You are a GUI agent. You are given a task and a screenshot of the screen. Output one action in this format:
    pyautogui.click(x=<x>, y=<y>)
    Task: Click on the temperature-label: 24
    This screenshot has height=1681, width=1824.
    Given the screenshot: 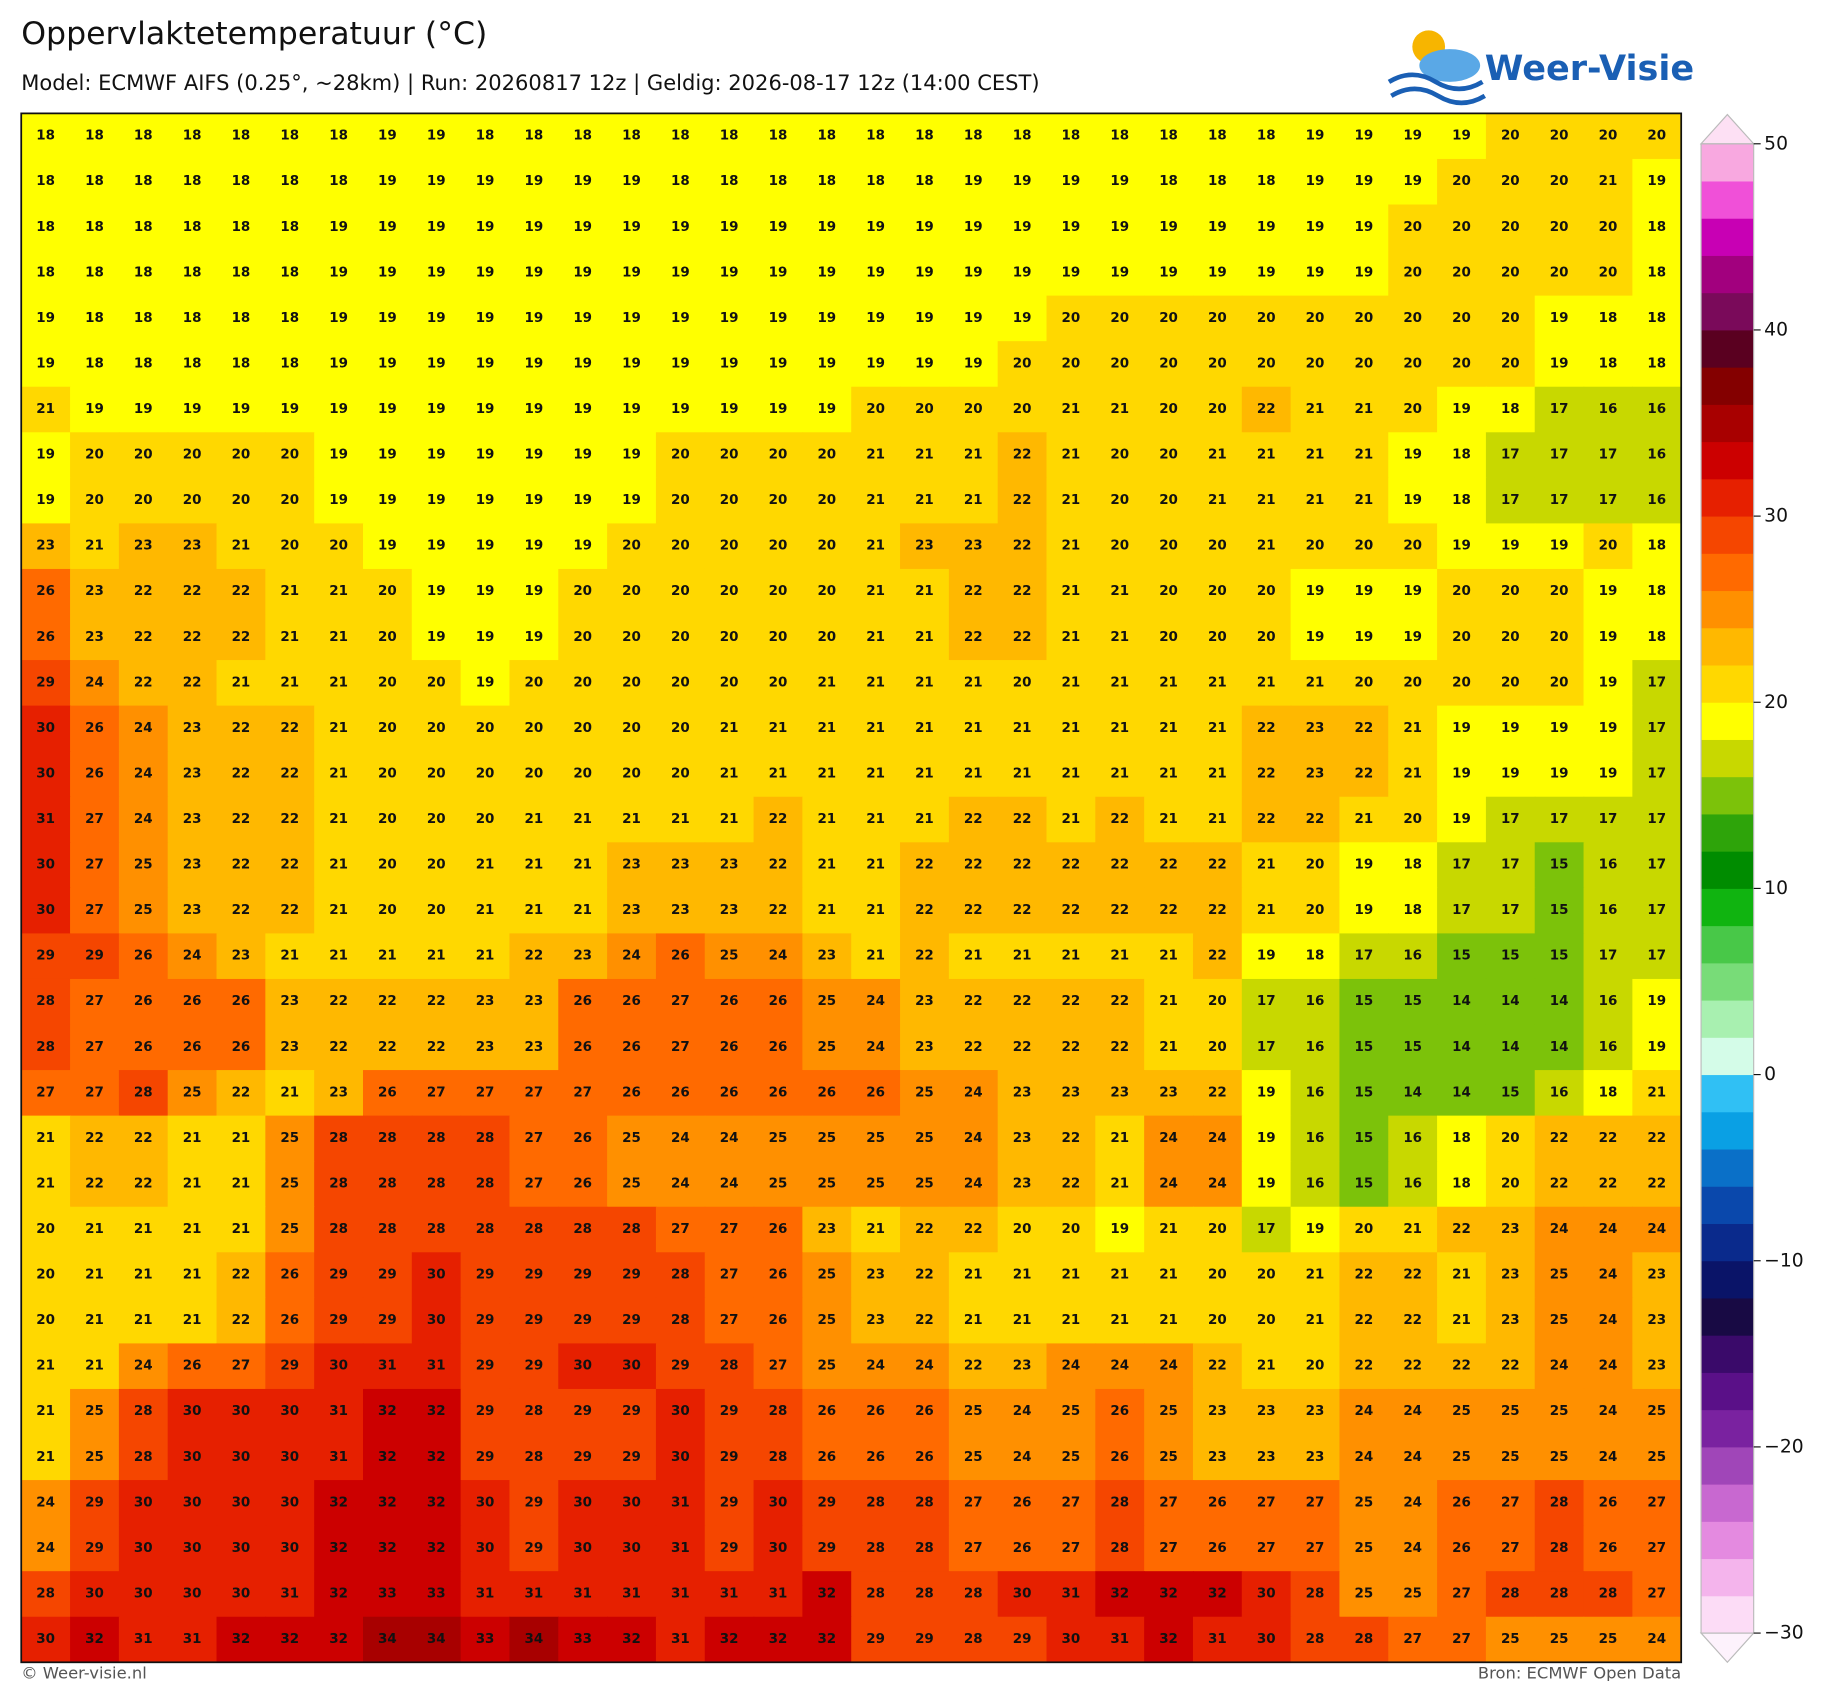 What is the action you would take?
    pyautogui.click(x=778, y=956)
    